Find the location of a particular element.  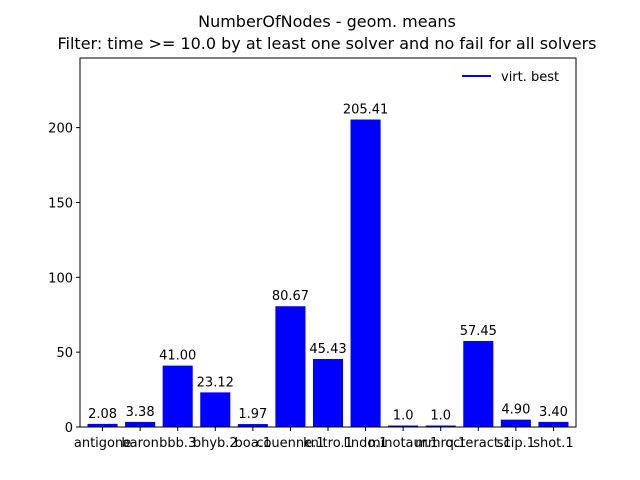

x-tick-label-couenne.1: couenne.1 is located at coordinates (290, 443).